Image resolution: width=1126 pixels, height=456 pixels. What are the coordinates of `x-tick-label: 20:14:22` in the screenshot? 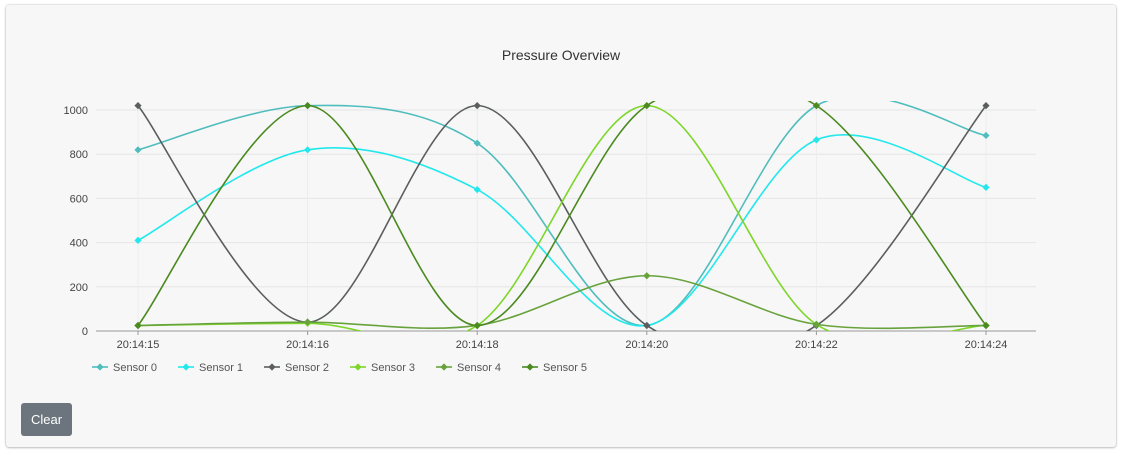 It's located at (816, 345).